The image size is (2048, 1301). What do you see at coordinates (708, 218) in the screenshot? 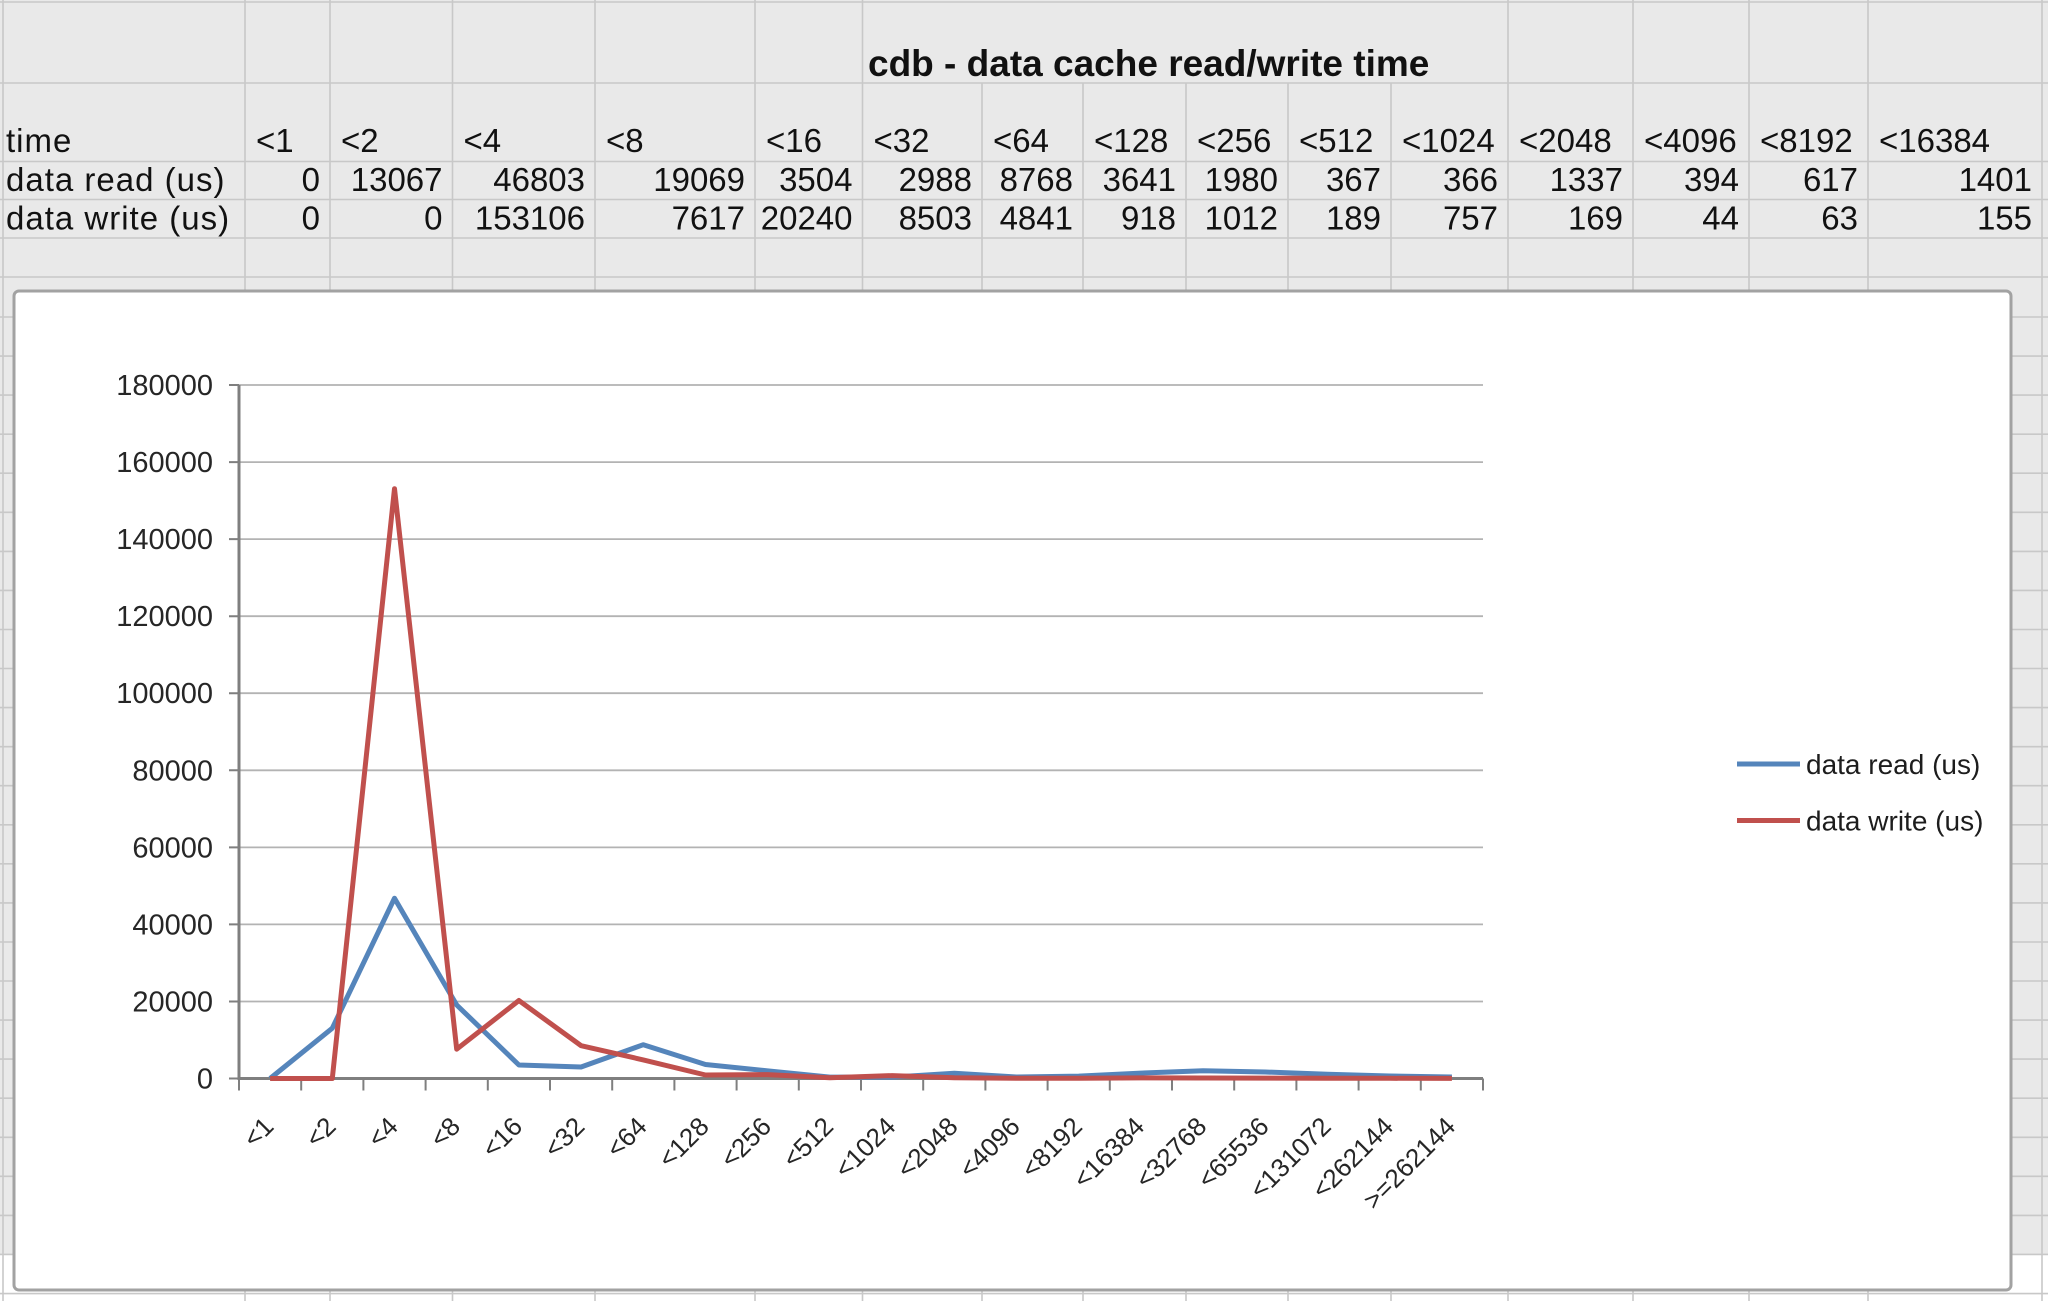
I see `svg-text: 7617` at bounding box center [708, 218].